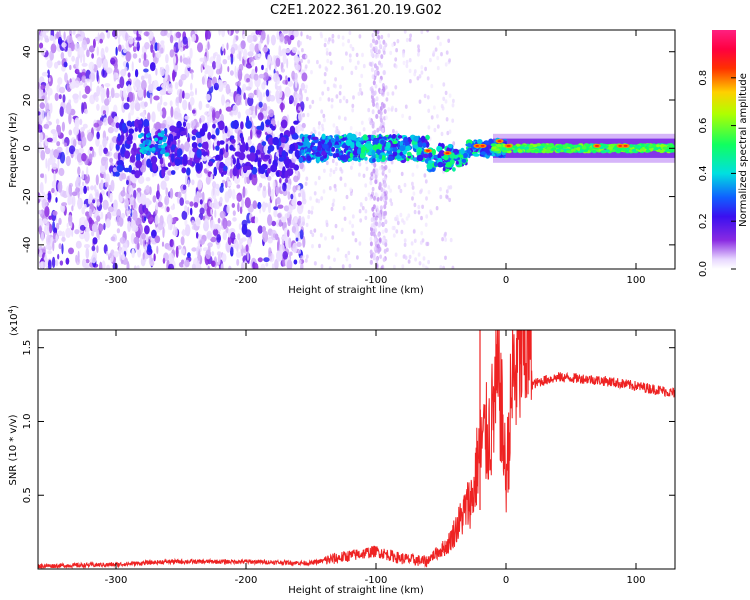 This screenshot has width=750, height=600. I want to click on x-tick-label: 0, so click(506, 280).